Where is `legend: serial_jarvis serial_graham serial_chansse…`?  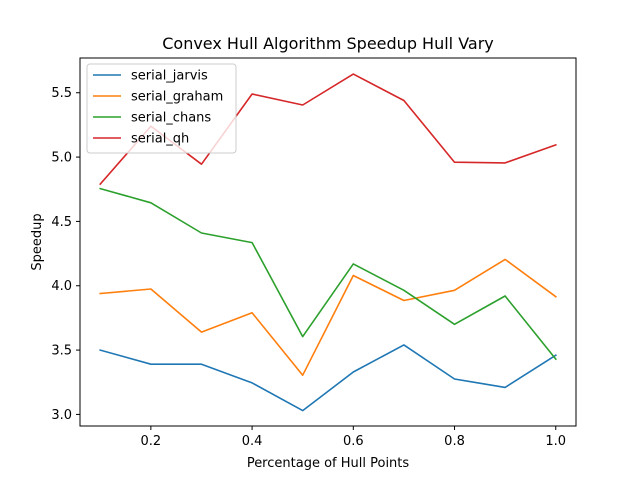
legend: serial_jarvis serial_graham serial_chansse… is located at coordinates (161, 108).